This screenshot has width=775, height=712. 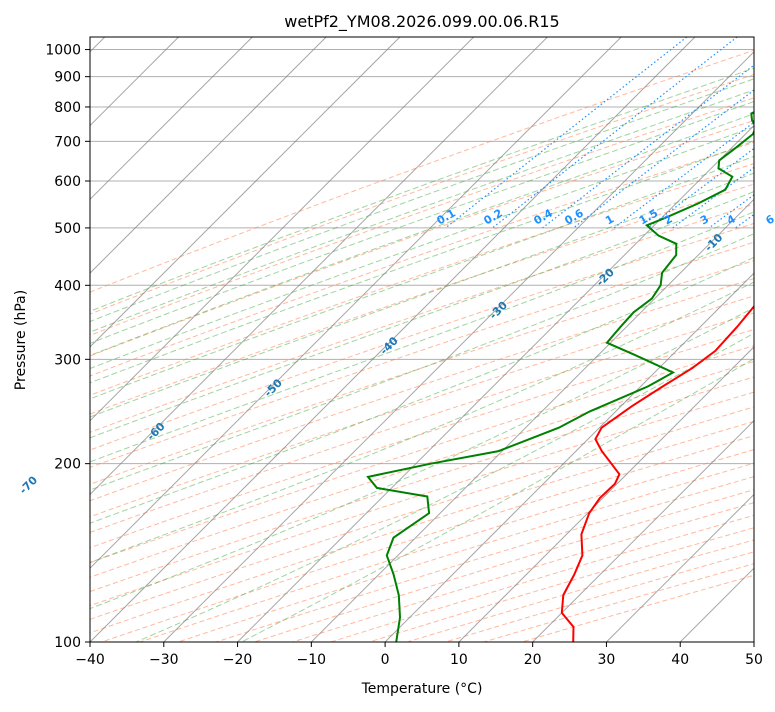 I want to click on x-axis-label: Temperature (°C), so click(x=422, y=689).